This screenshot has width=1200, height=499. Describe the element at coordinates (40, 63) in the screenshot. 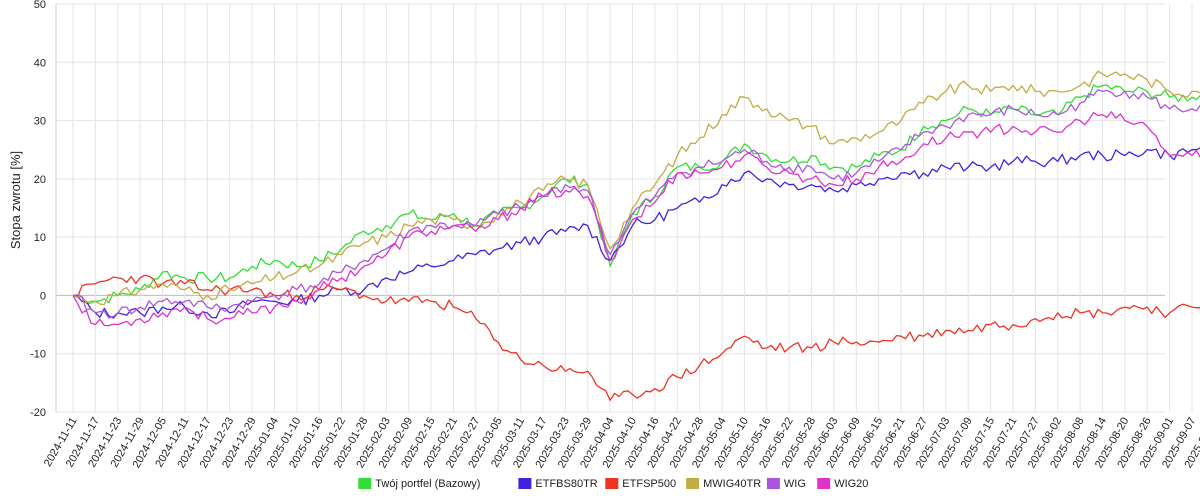

I see `y-tick-label: 40` at that location.